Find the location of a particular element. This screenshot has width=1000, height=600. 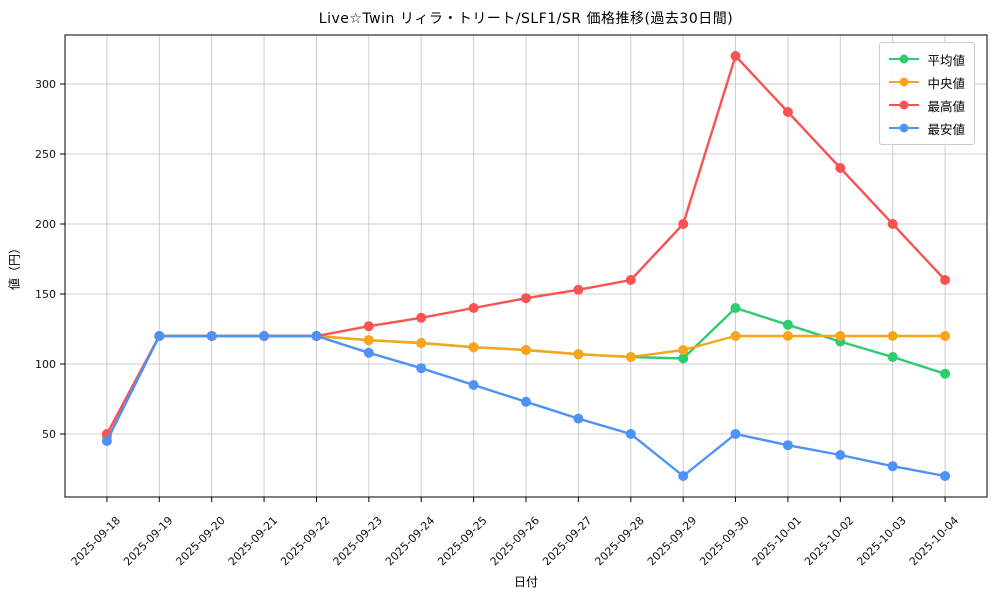

x-tick-label: 2025-09-30 is located at coordinates (724, 541).